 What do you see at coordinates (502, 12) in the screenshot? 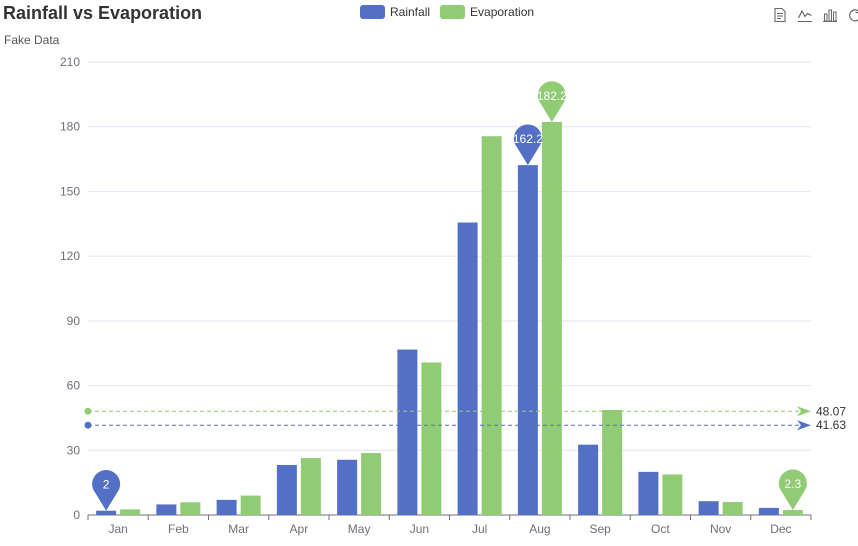
I see `legend-label-evaporation: Evaporation` at bounding box center [502, 12].